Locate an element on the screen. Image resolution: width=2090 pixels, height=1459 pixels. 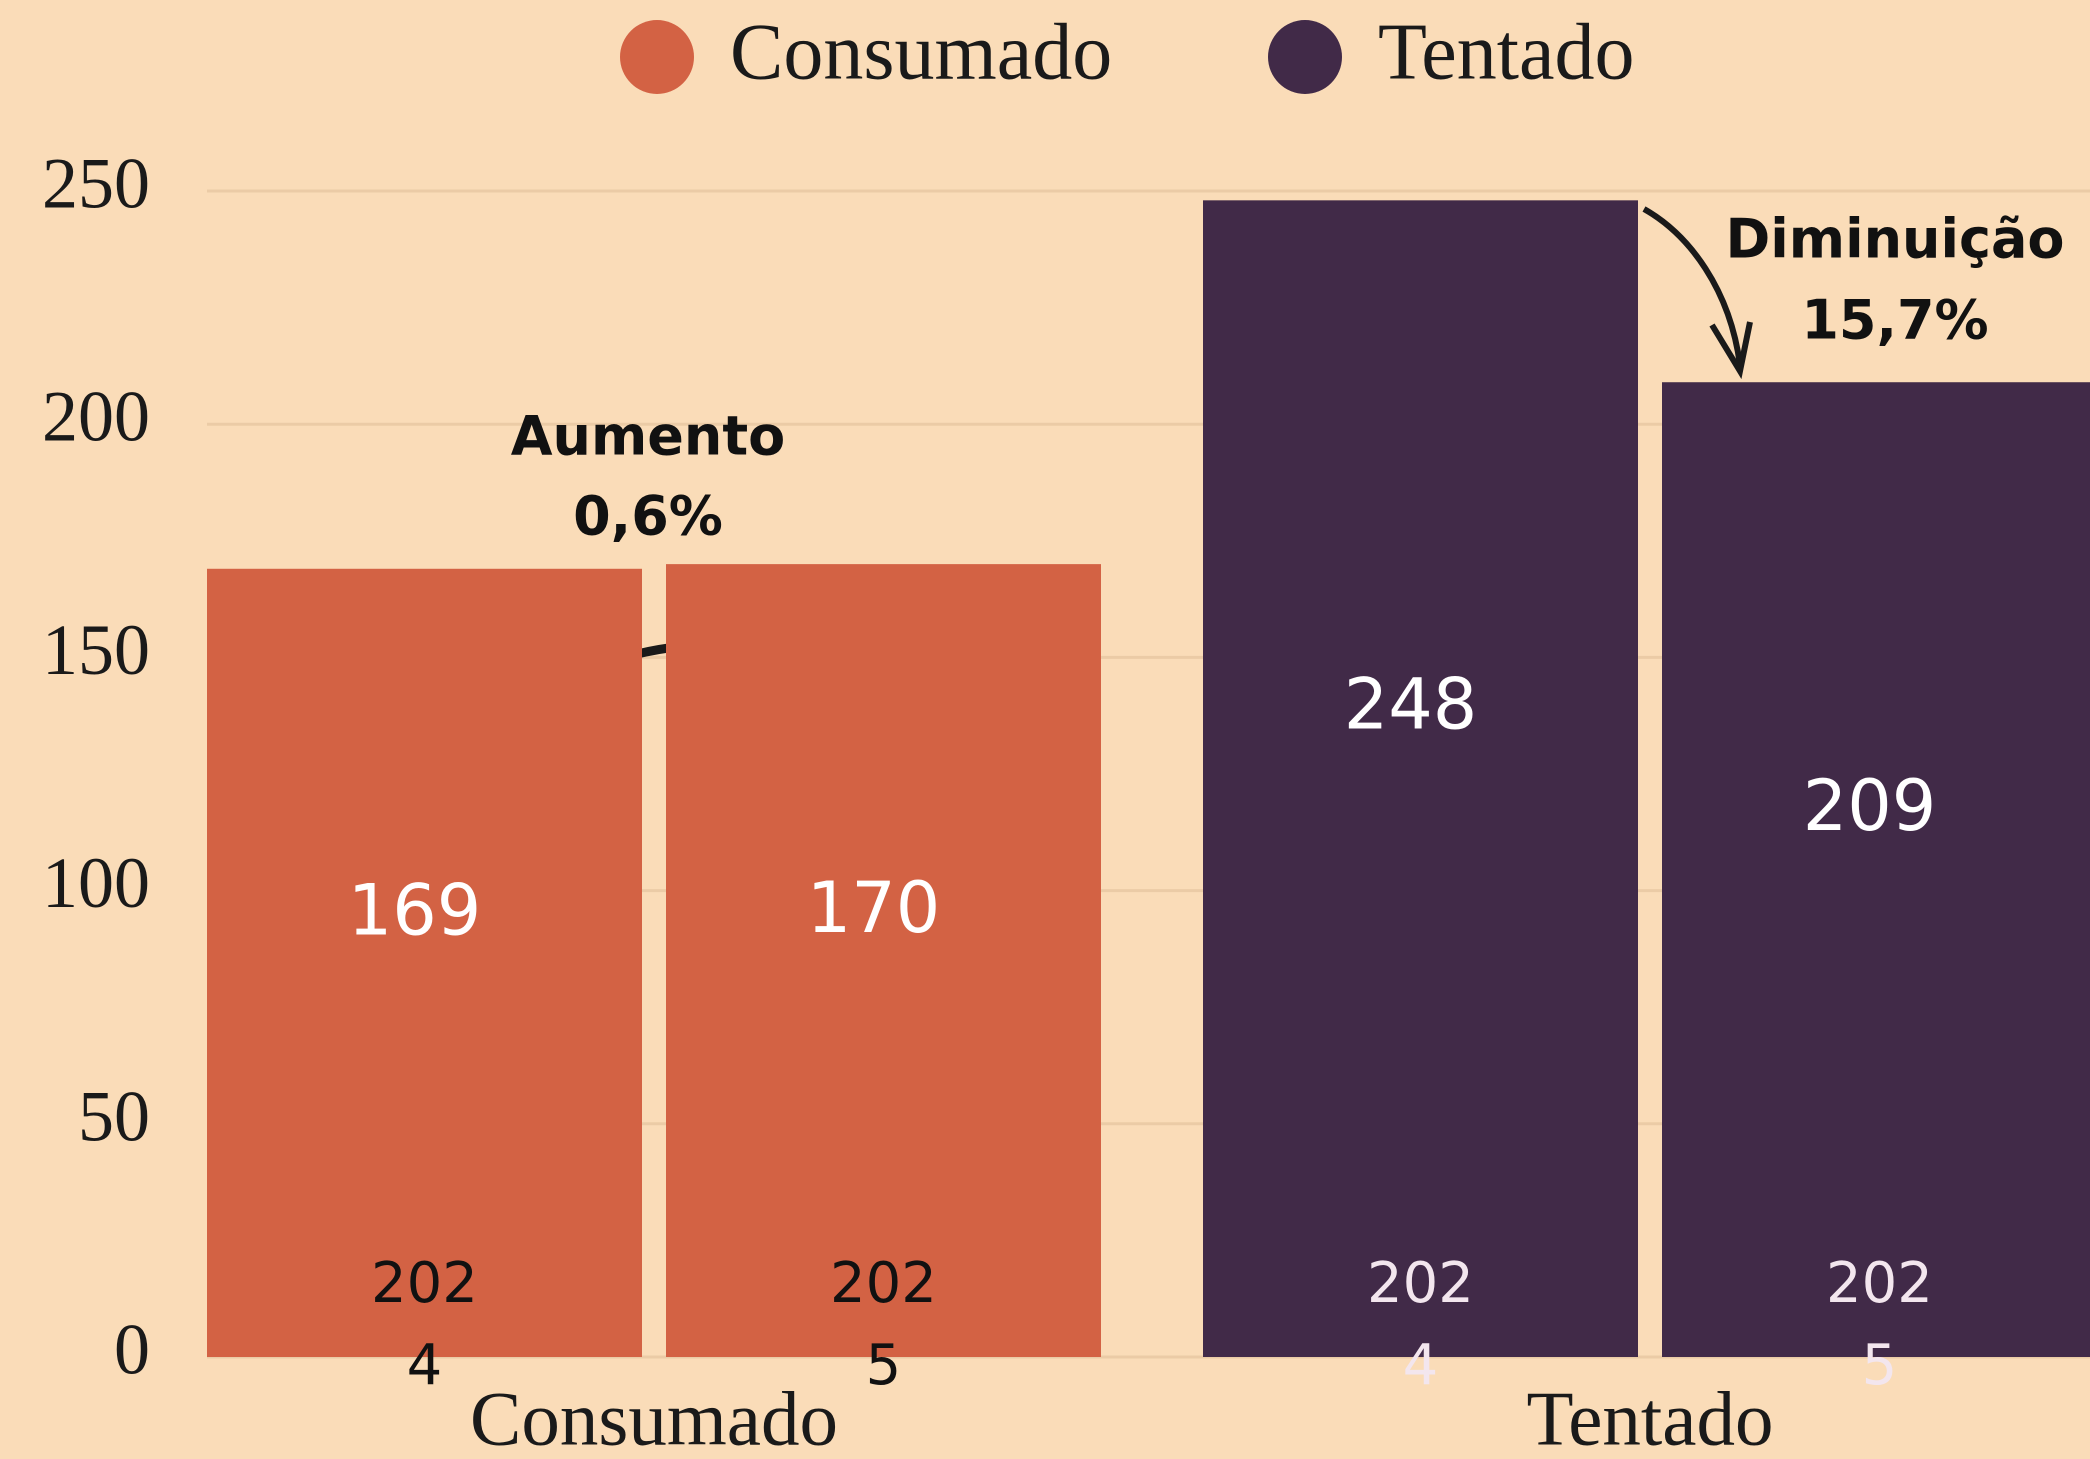
annotation: 15,7% is located at coordinates (1894, 320).